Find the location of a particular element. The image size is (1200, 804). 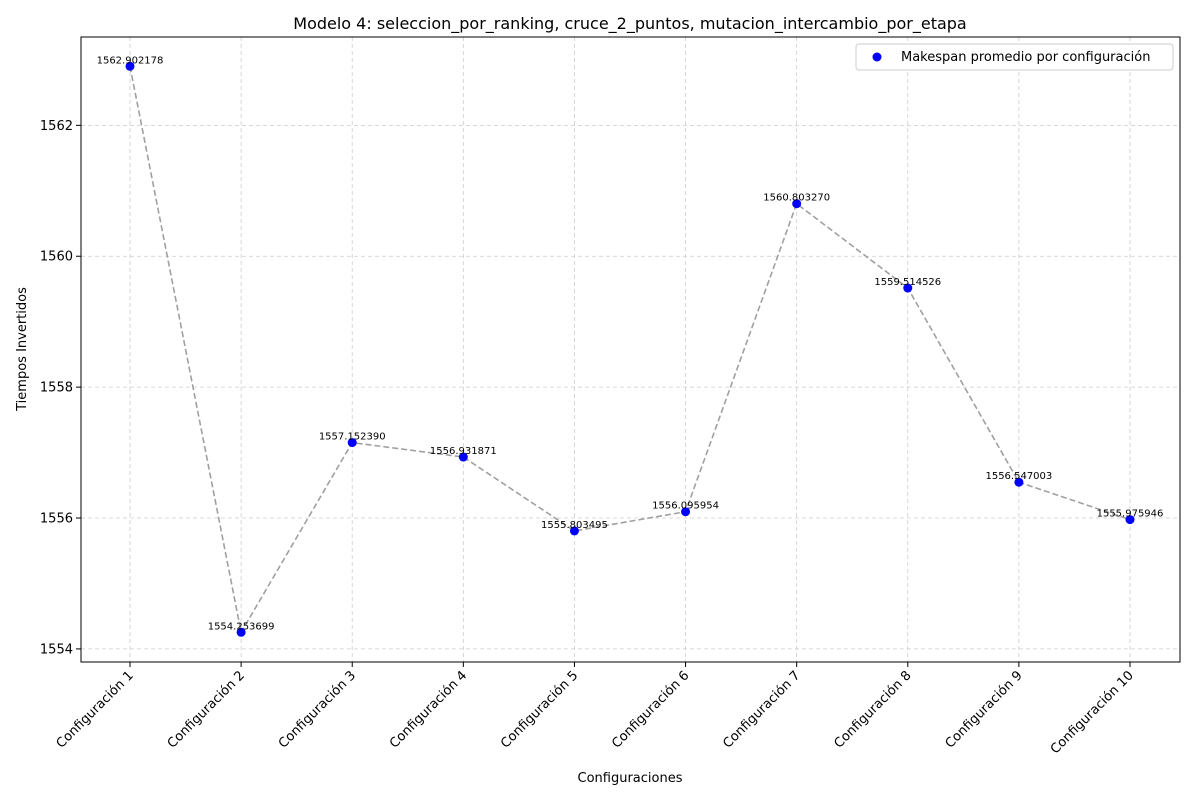

legend-box is located at coordinates (1014, 57).